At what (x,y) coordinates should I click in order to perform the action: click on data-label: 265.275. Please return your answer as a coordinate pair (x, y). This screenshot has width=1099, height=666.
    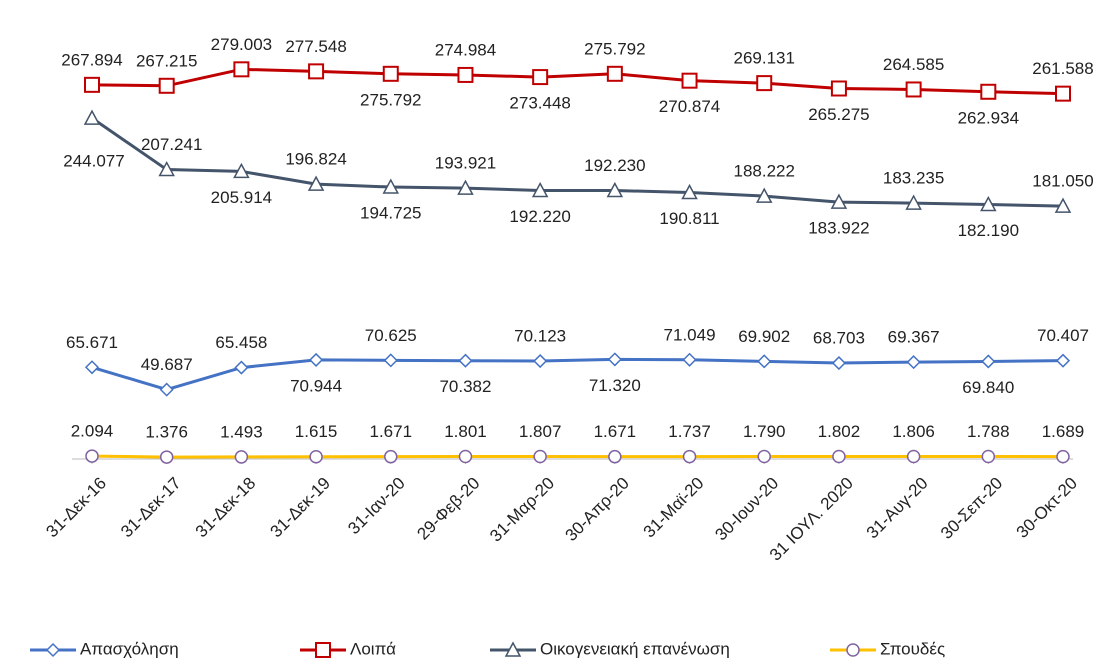
    Looking at the image, I should click on (838, 114).